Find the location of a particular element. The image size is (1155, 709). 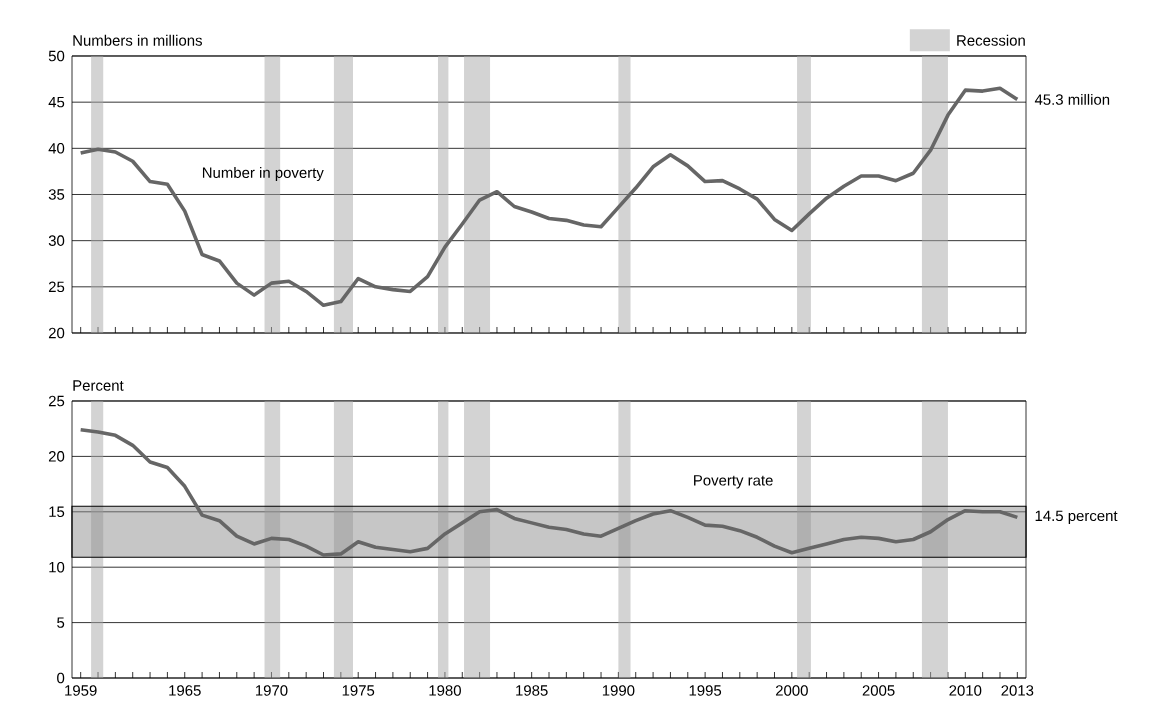

x-tick-label: 2000 is located at coordinates (791, 690).